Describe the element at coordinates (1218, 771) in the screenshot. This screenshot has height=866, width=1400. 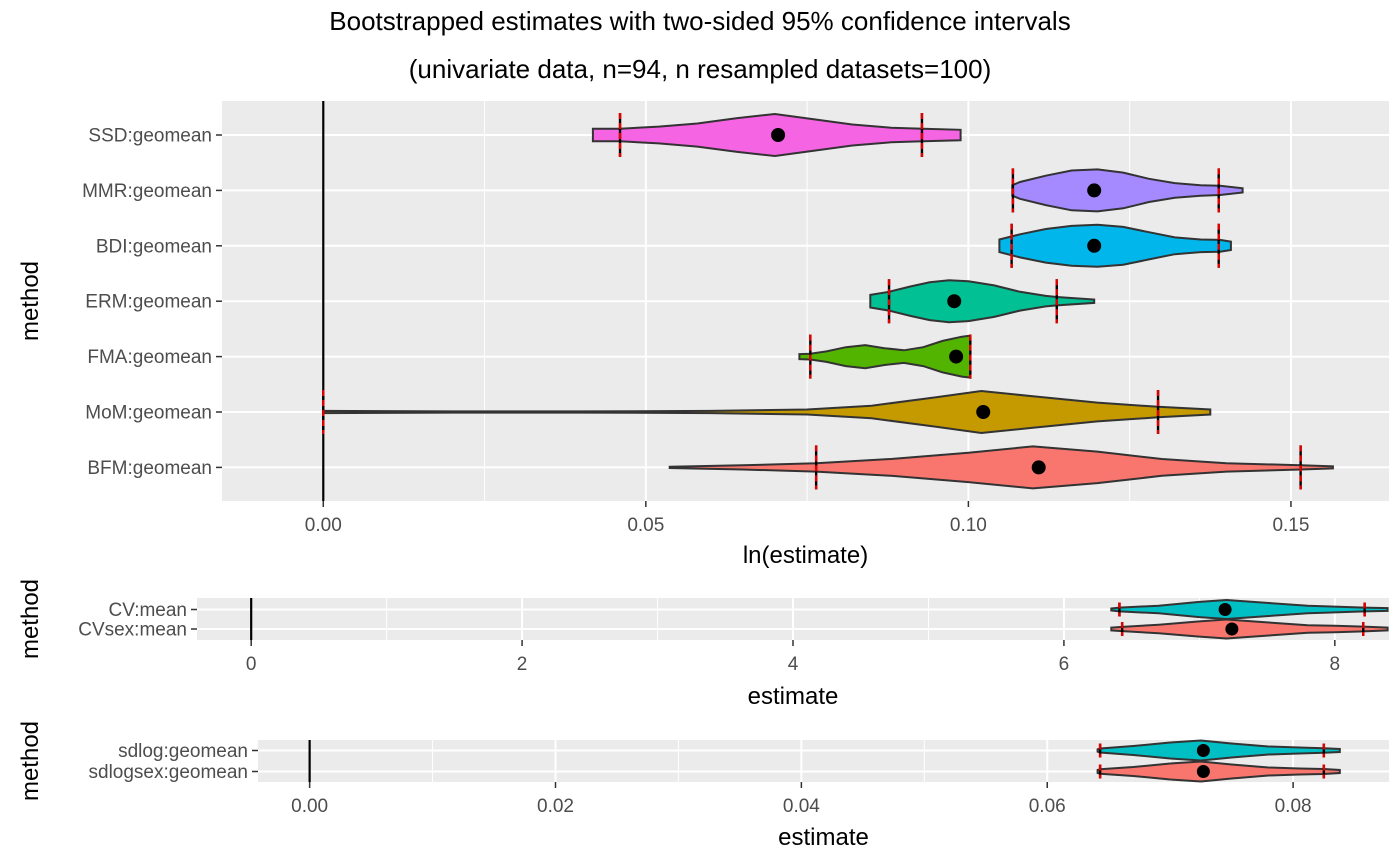
I see `violin-sdlogsex:geomean` at that location.